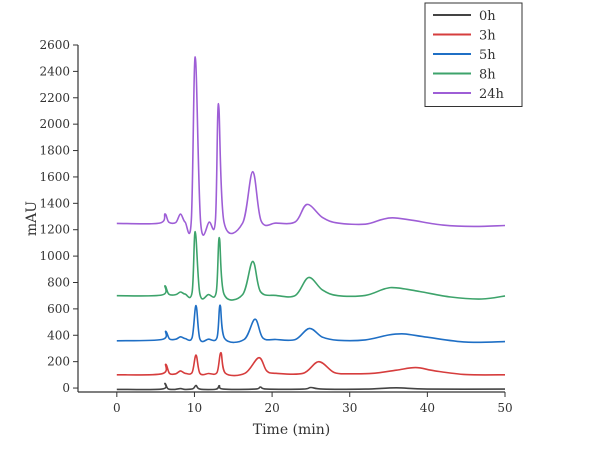 Image resolution: width=594 pixels, height=455 pixels. What do you see at coordinates (58, 362) in the screenshot?
I see `y-tick-label: 200` at bounding box center [58, 362].